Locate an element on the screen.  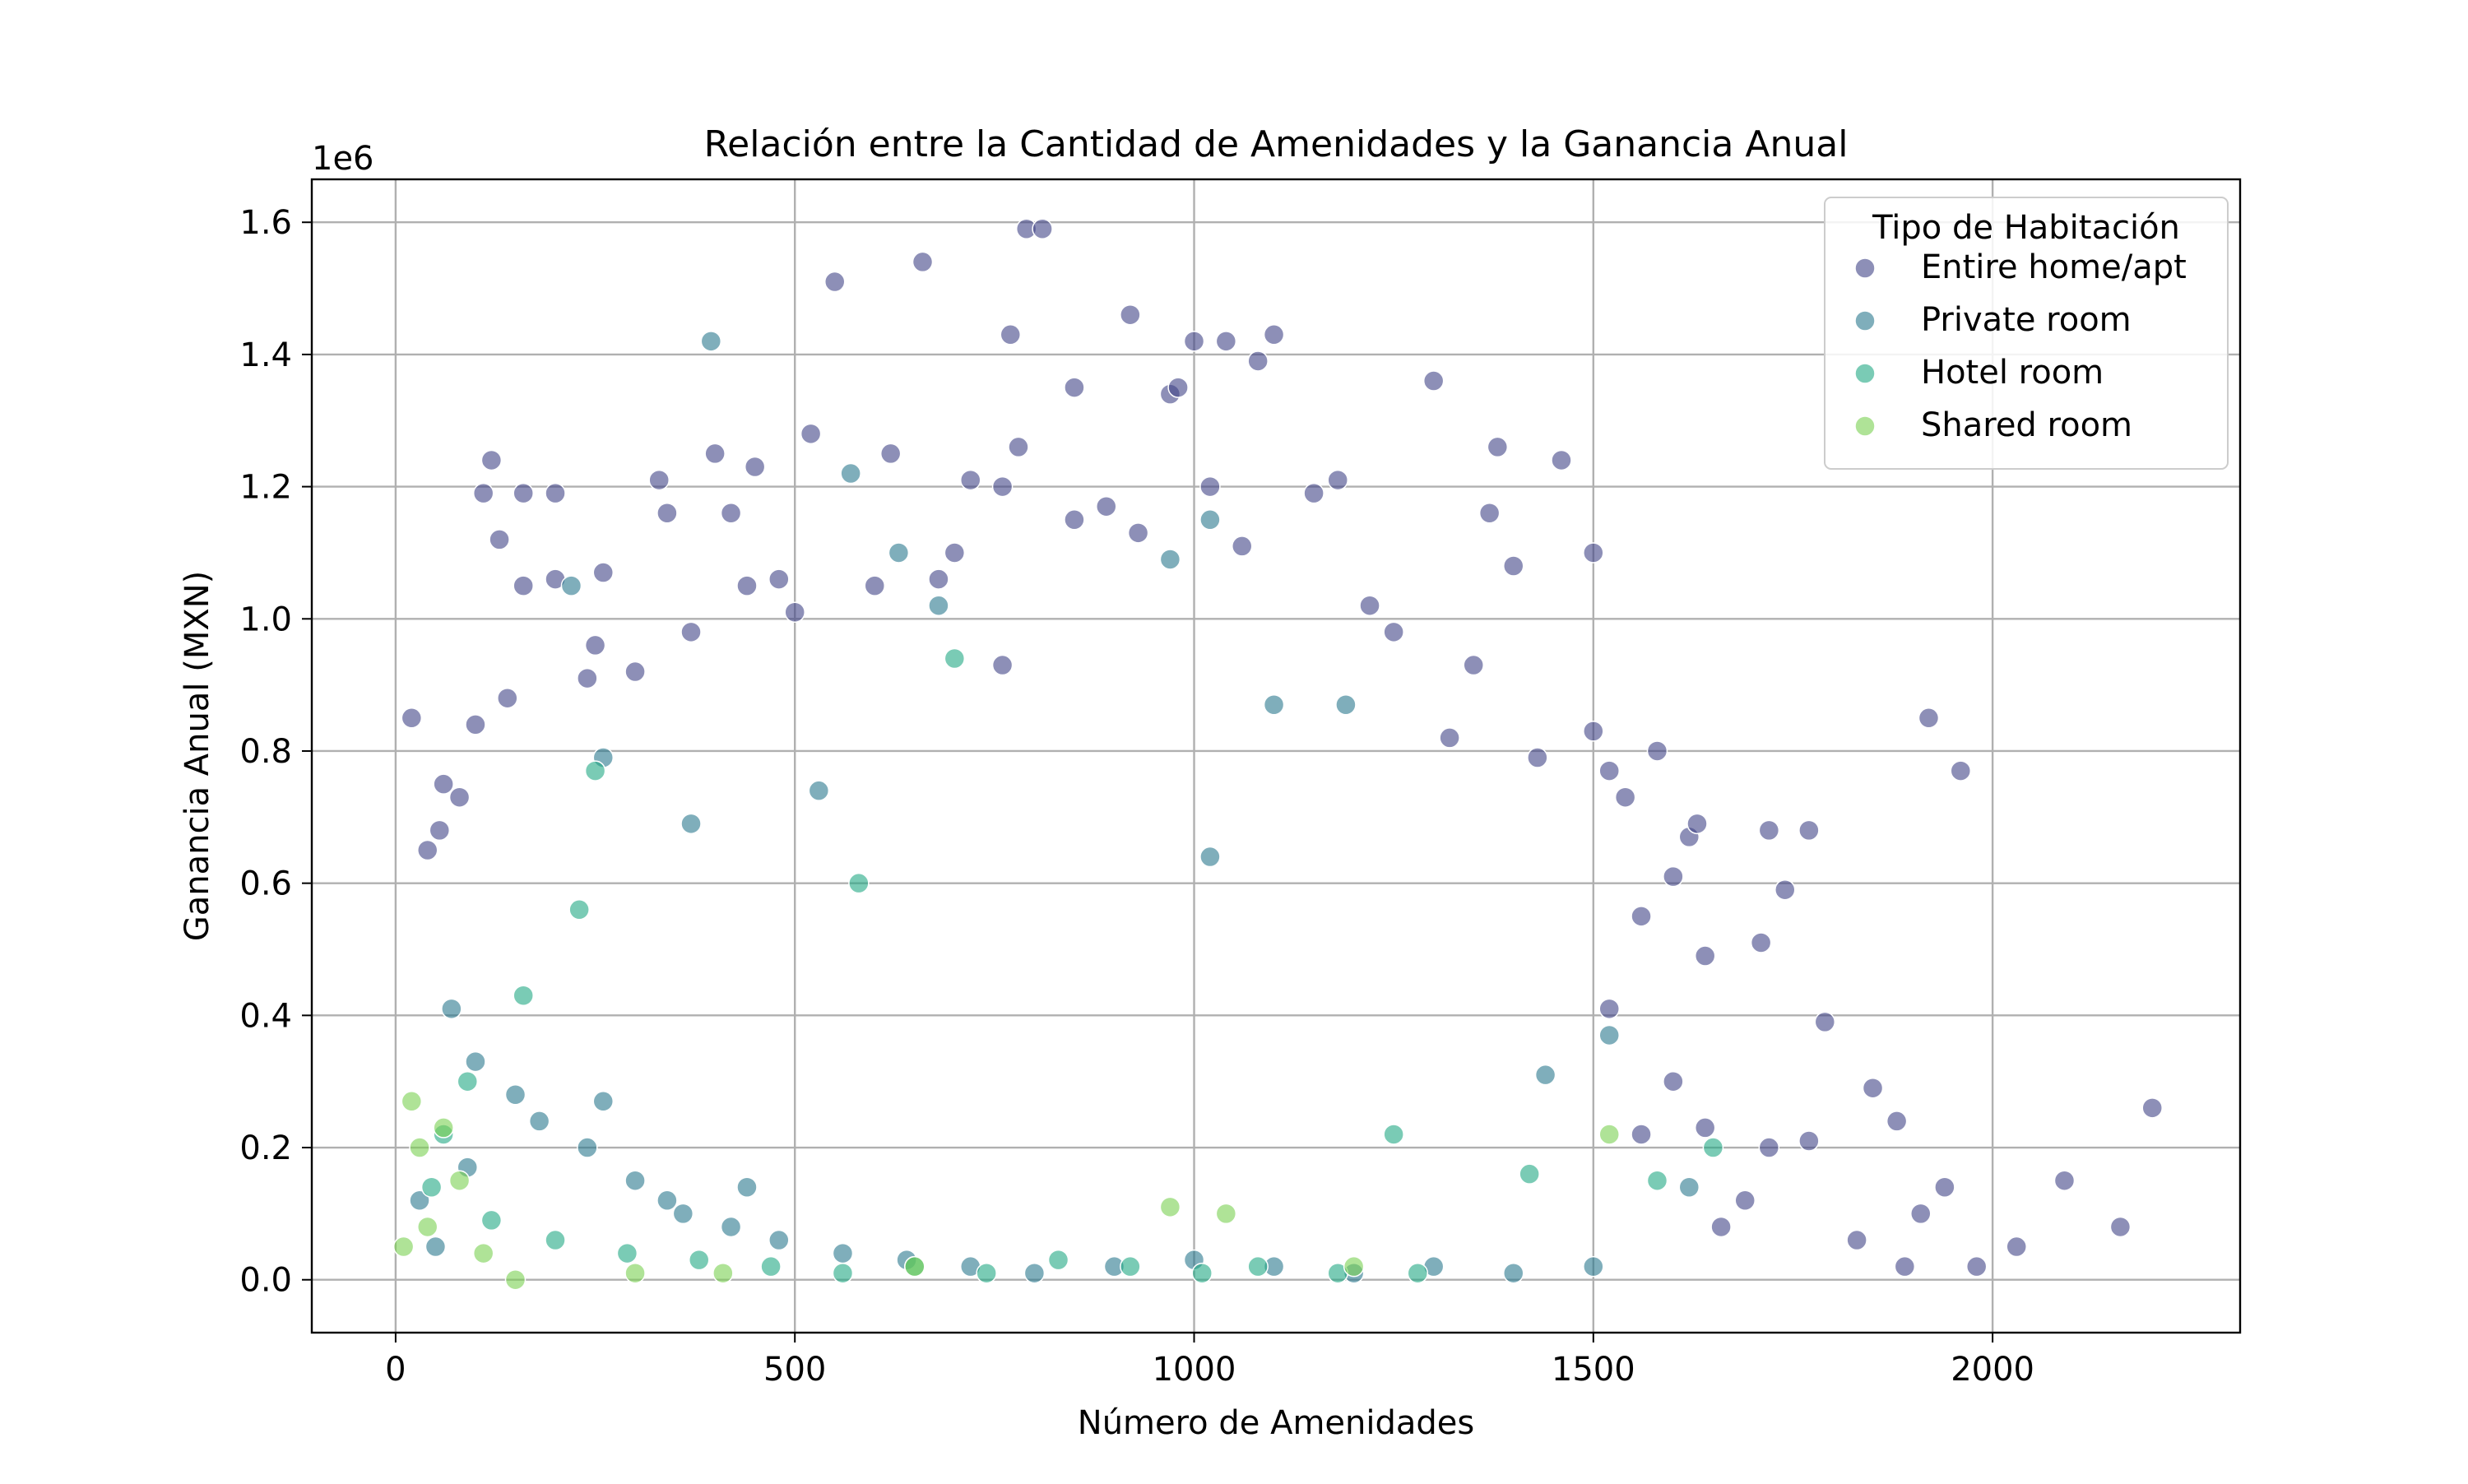
legend-label: Hotel room is located at coordinates (2012, 373).